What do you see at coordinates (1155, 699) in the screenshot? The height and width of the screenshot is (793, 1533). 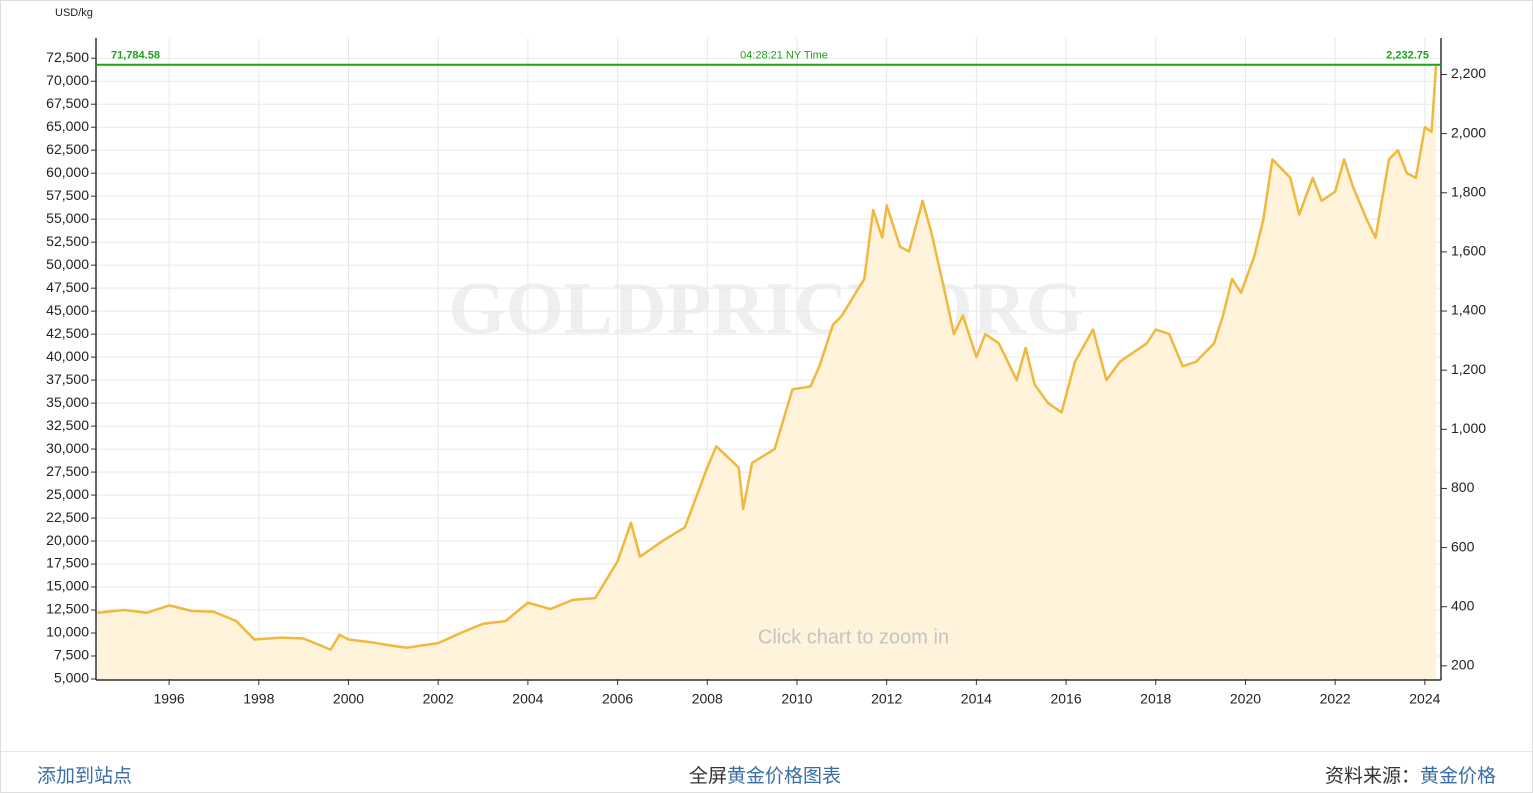 I see `x-tick-label: 2018` at bounding box center [1155, 699].